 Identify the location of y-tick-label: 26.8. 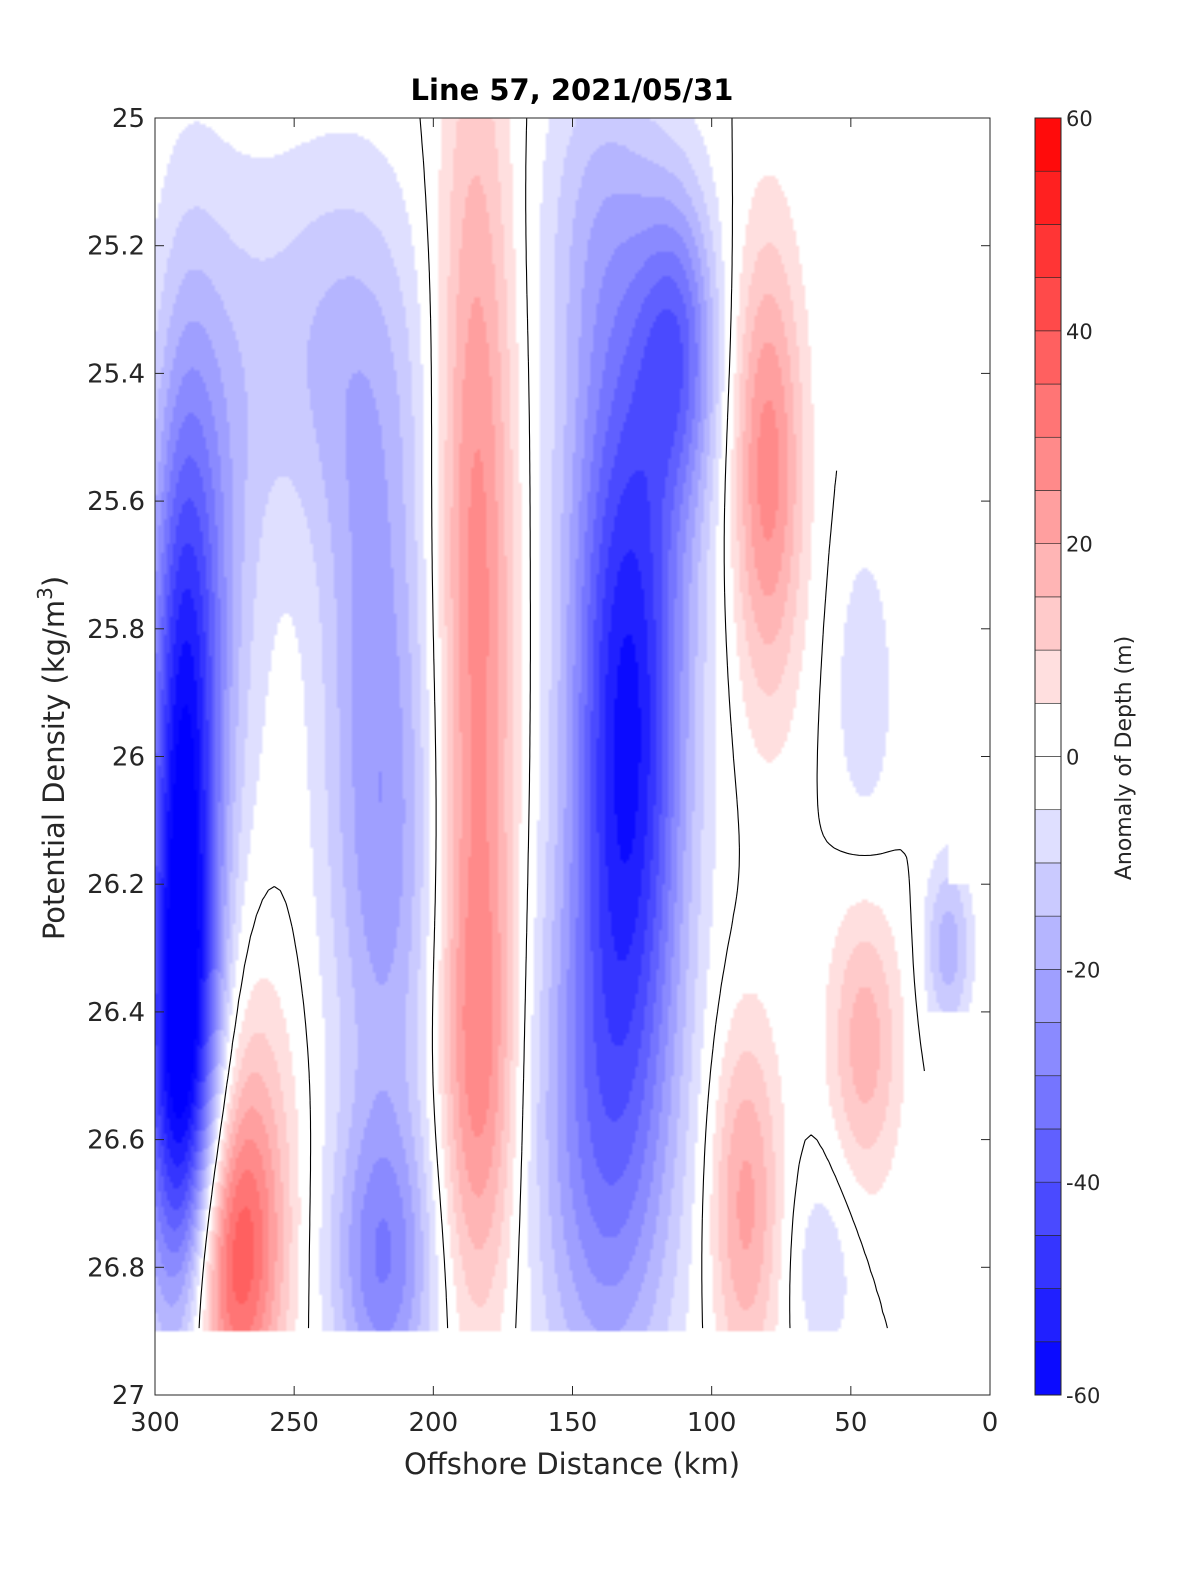
(116, 1268).